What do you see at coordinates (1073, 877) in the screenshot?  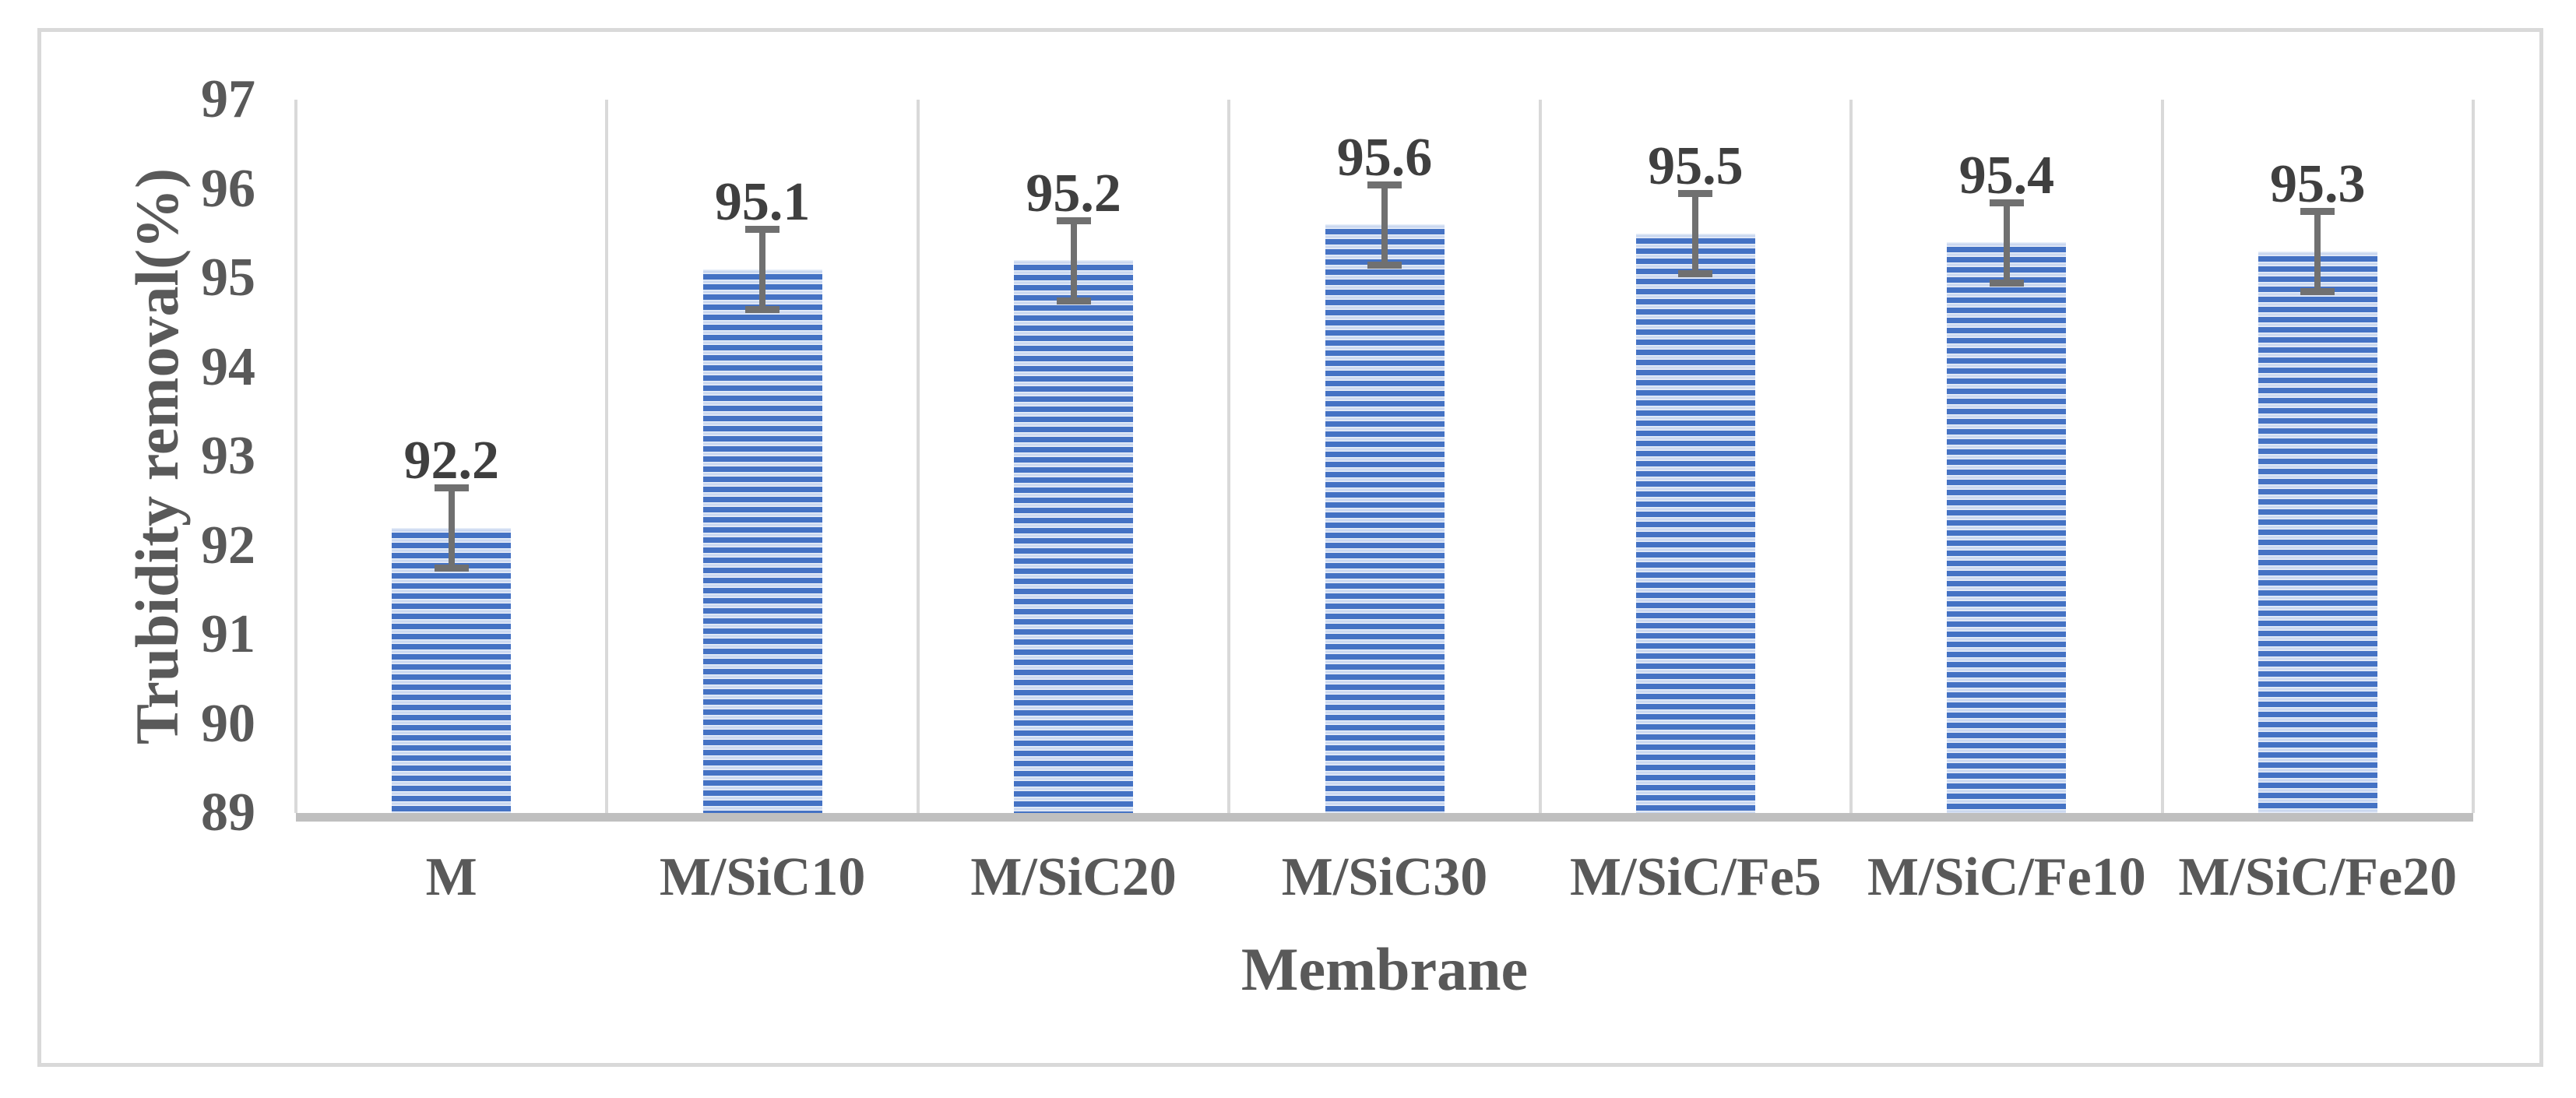 I see `x-category-label: M/SiC20` at bounding box center [1073, 877].